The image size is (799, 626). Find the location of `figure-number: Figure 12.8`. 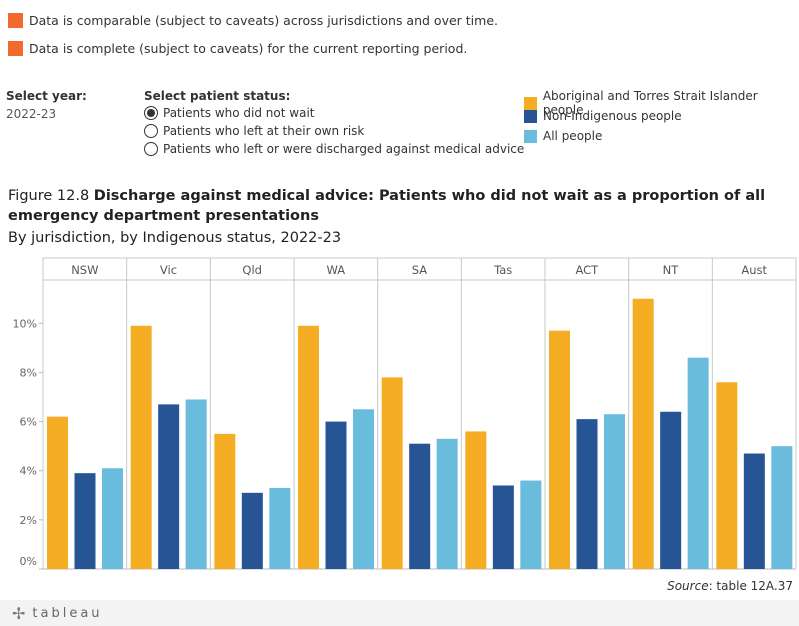

figure-number: Figure 12.8 is located at coordinates (49, 196).